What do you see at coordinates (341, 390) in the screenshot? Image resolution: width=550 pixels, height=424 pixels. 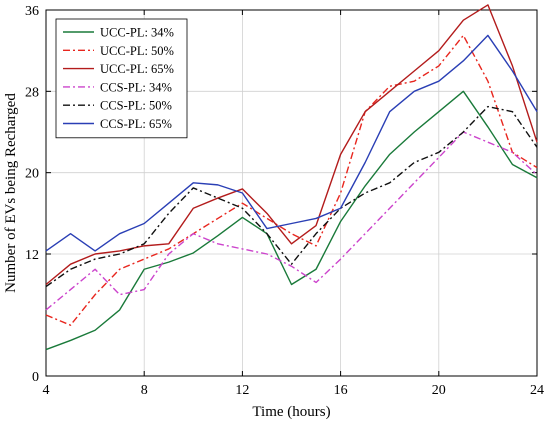 I see `x-tick-label: 16` at bounding box center [341, 390].